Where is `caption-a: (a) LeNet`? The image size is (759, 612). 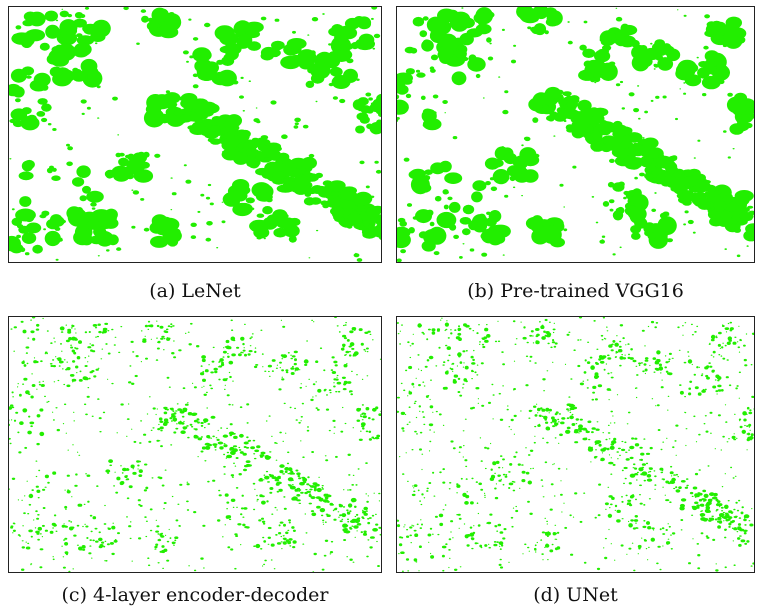 caption-a: (a) LeNet is located at coordinates (195, 291).